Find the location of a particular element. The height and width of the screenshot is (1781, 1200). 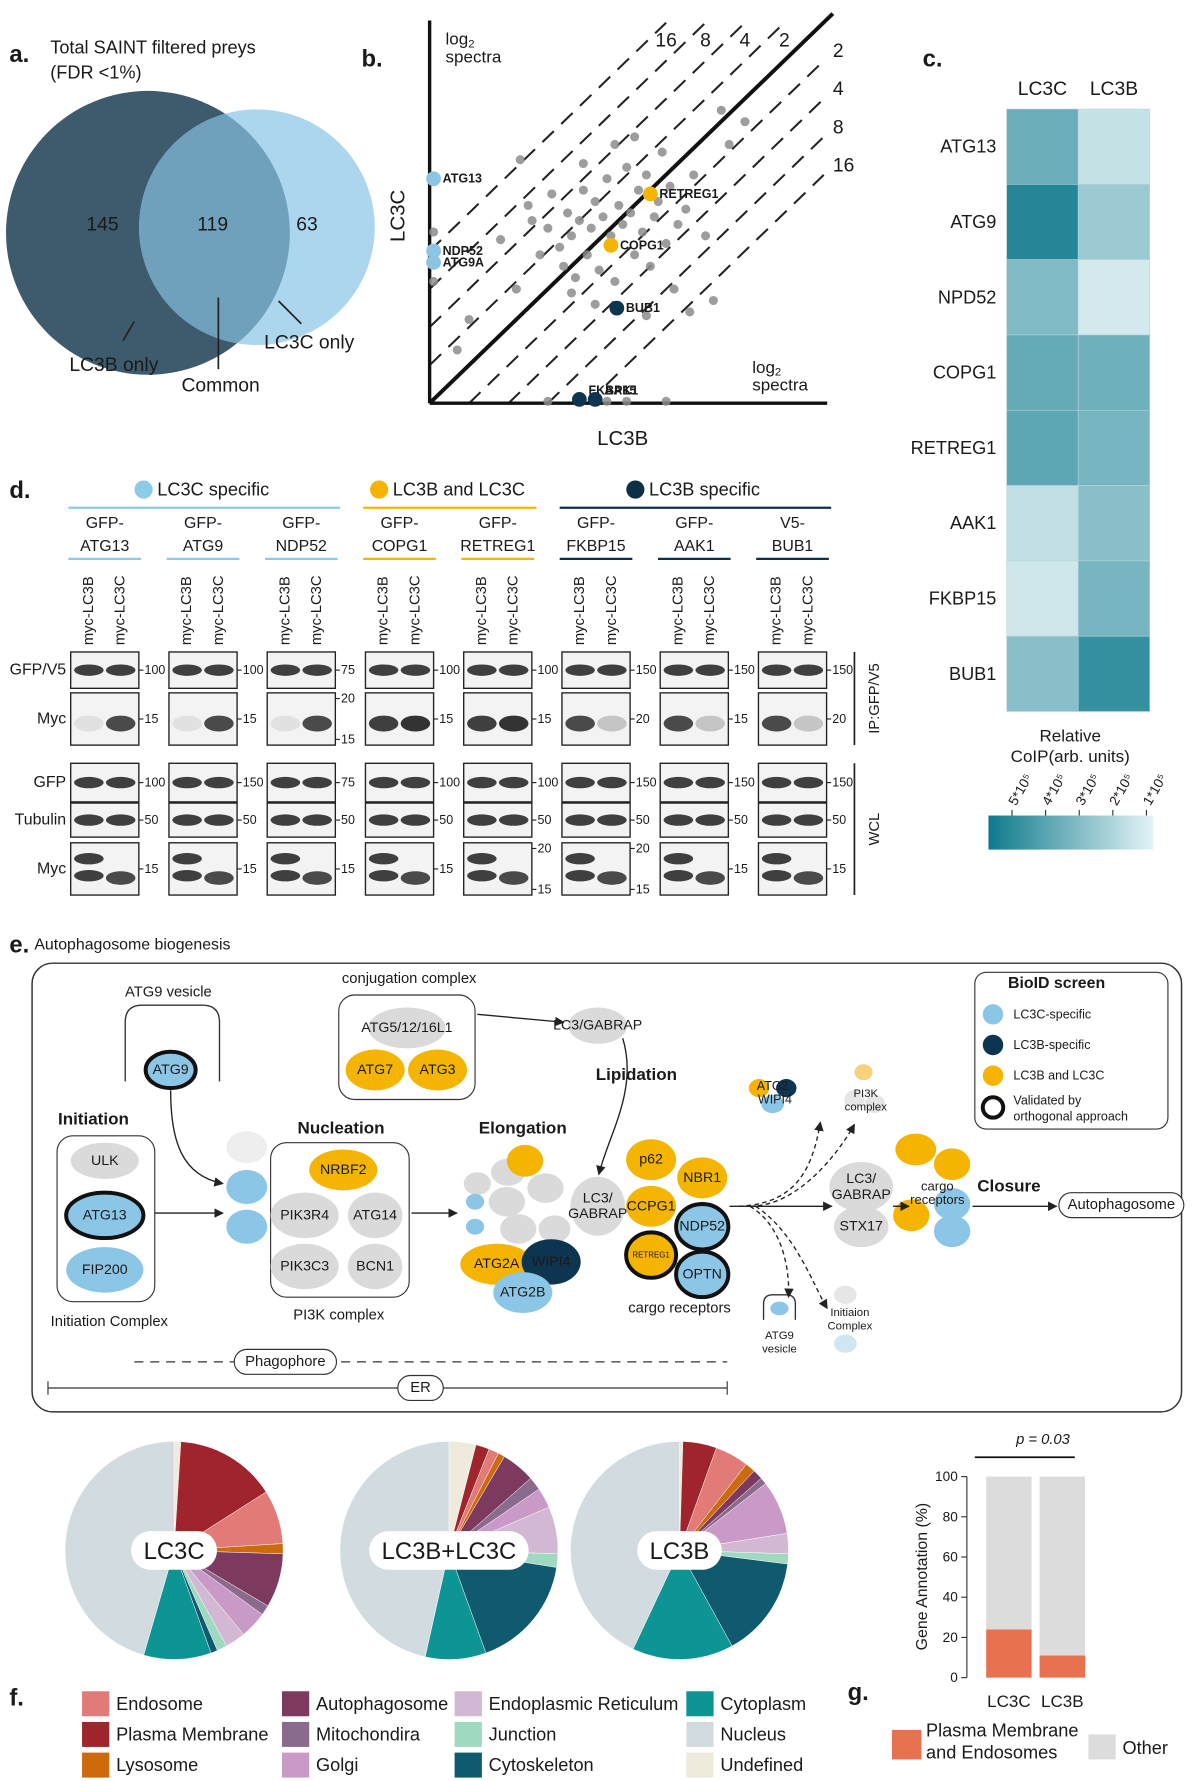

protein-label: ATG9 is located at coordinates (171, 1070).